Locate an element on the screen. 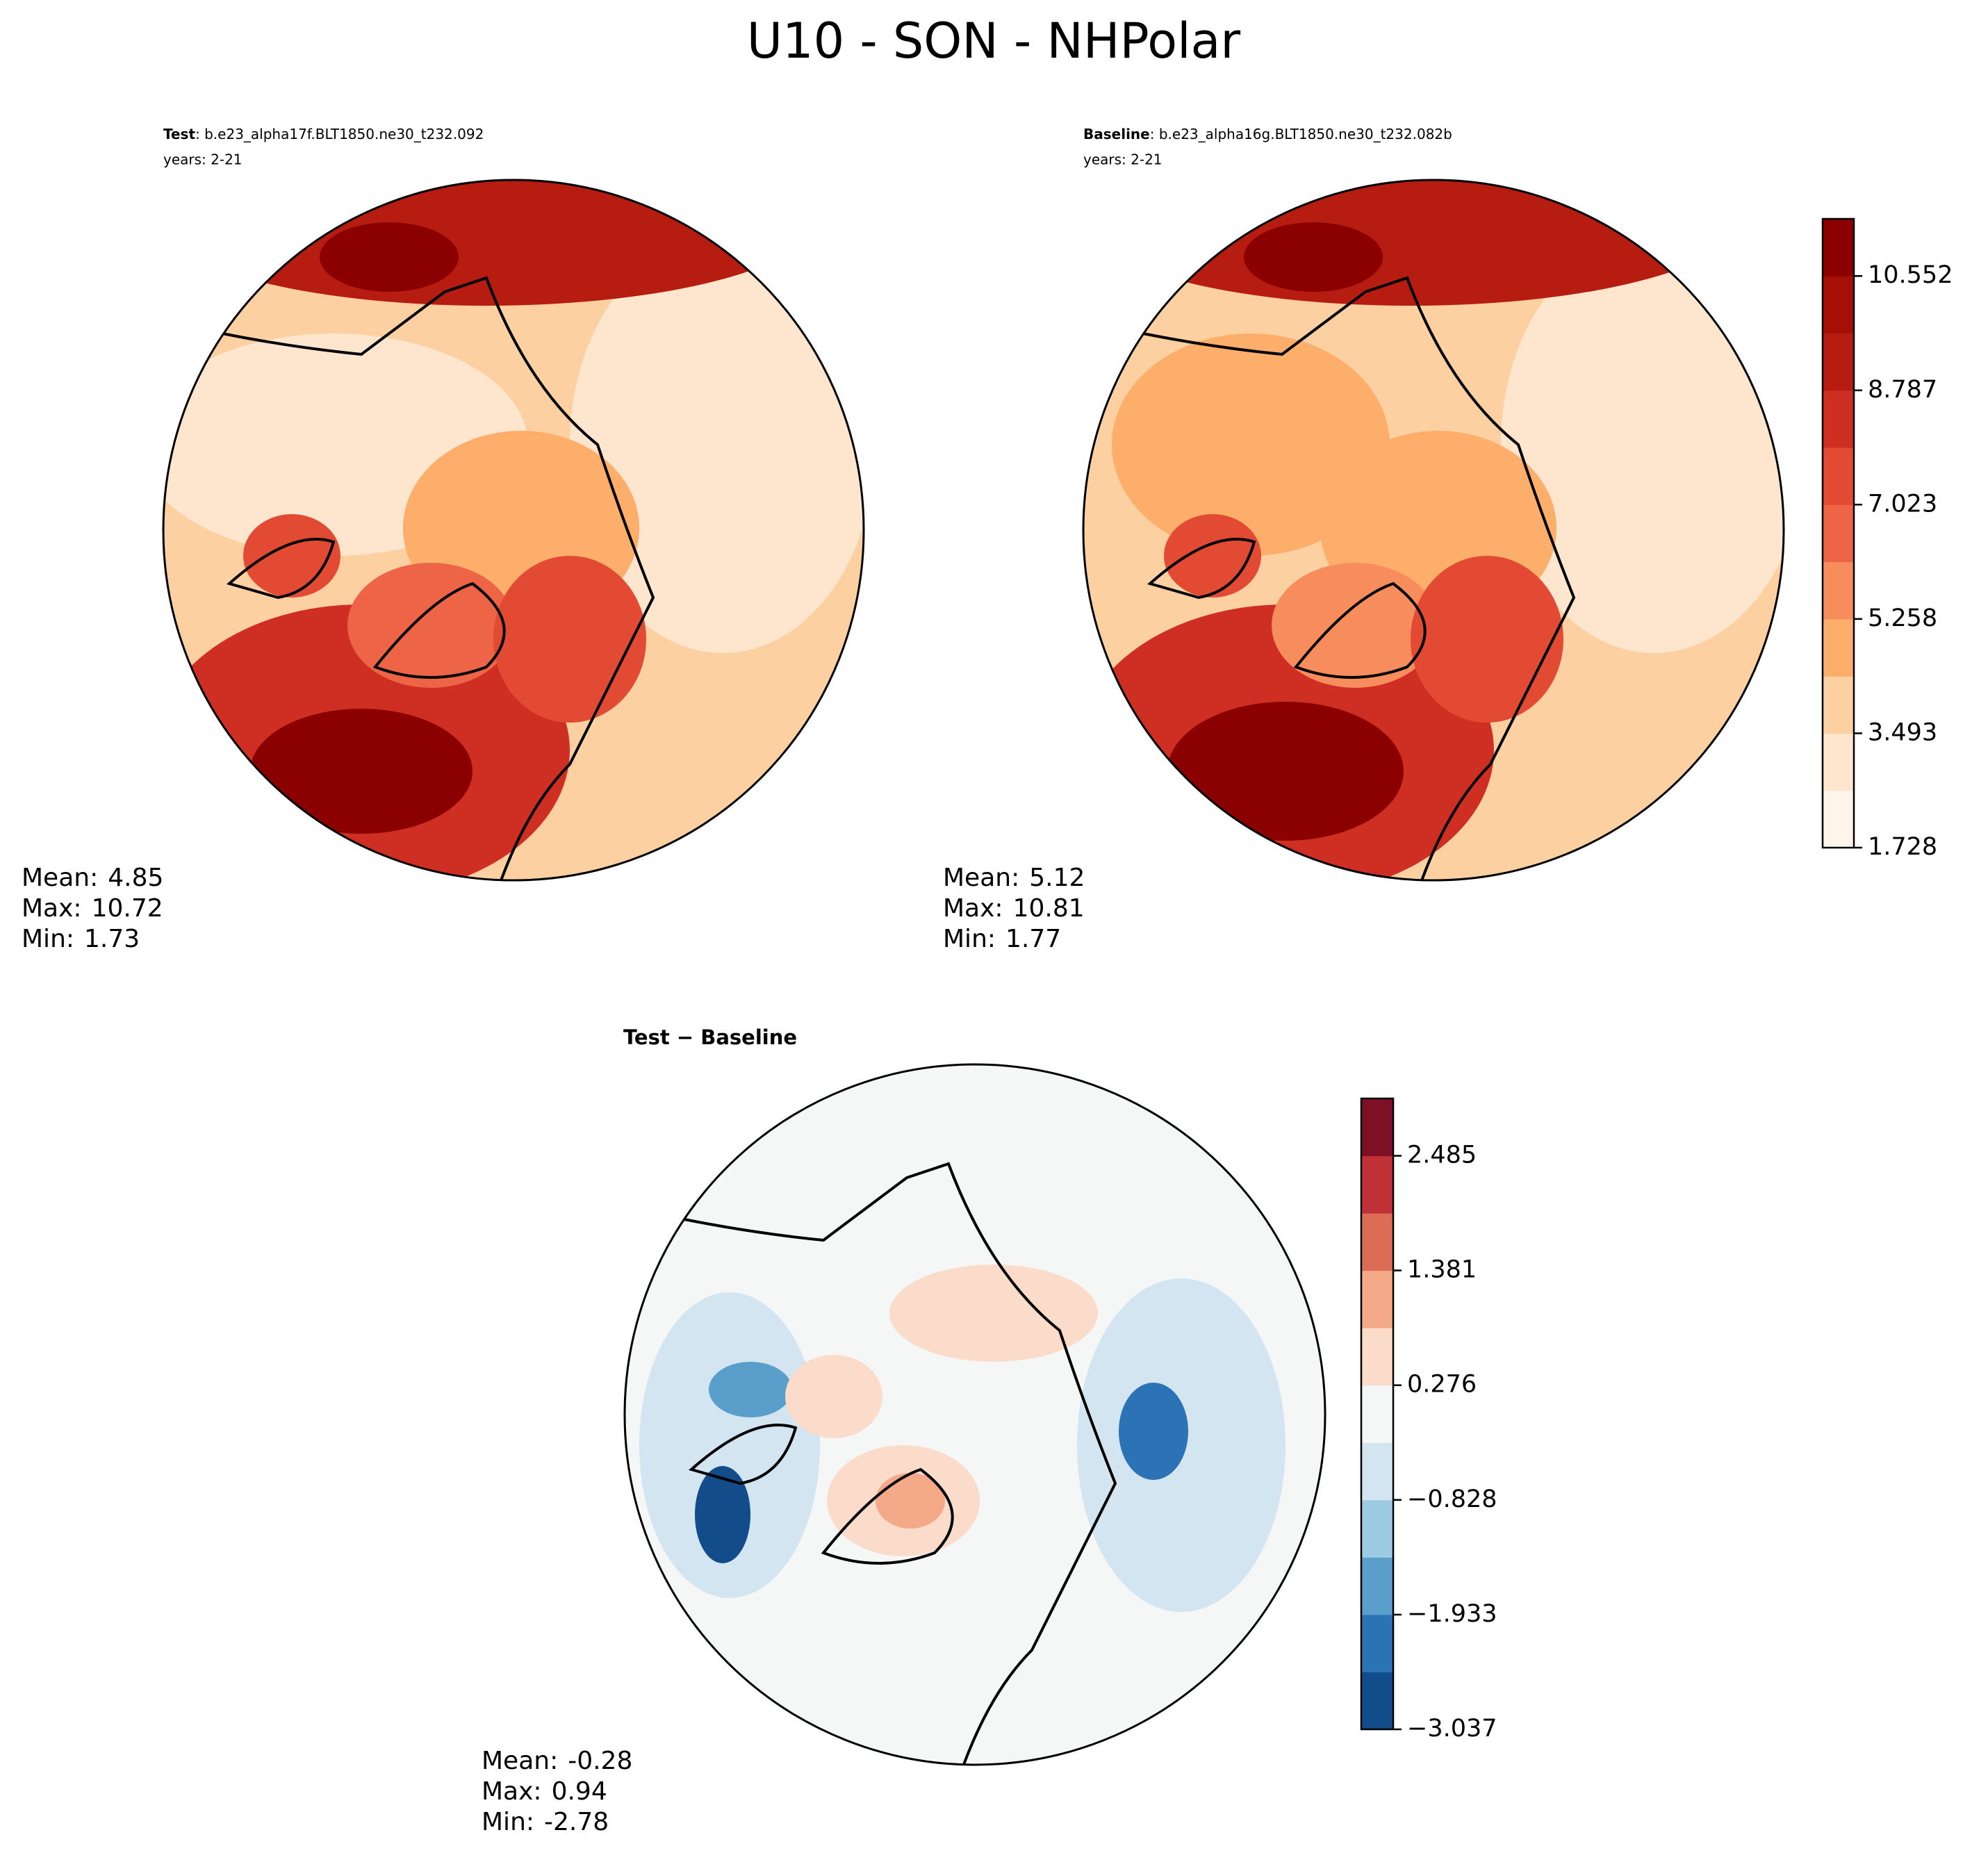 The height and width of the screenshot is (1853, 1988). stat: Max: 10.72 is located at coordinates (92, 908).